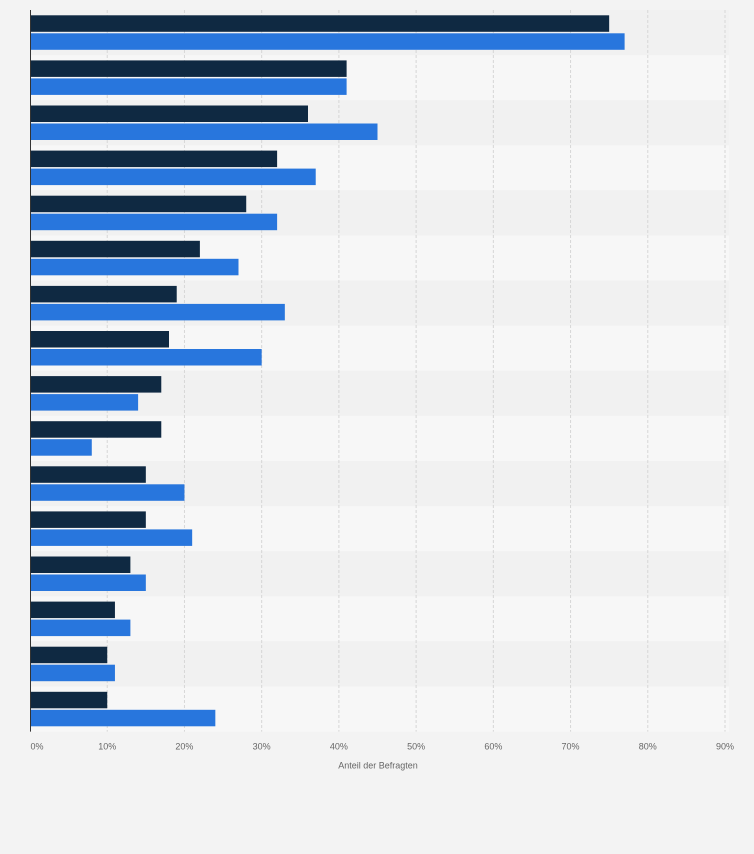 The image size is (754, 854). Describe the element at coordinates (339, 747) in the screenshot. I see `x-tick-label: 40%` at that location.